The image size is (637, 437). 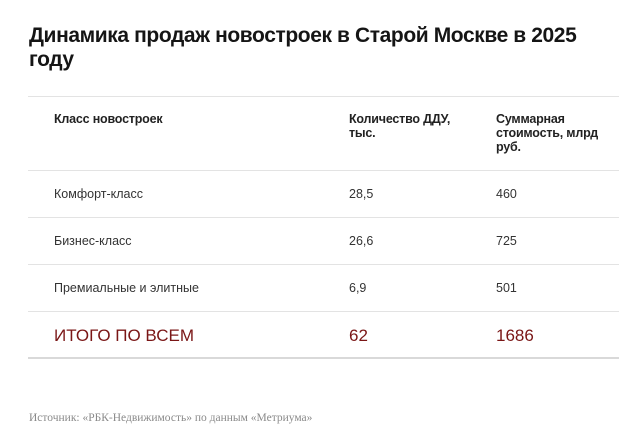 What do you see at coordinates (358, 288) in the screenshot?
I see `row-ddu-count: 6,9` at bounding box center [358, 288].